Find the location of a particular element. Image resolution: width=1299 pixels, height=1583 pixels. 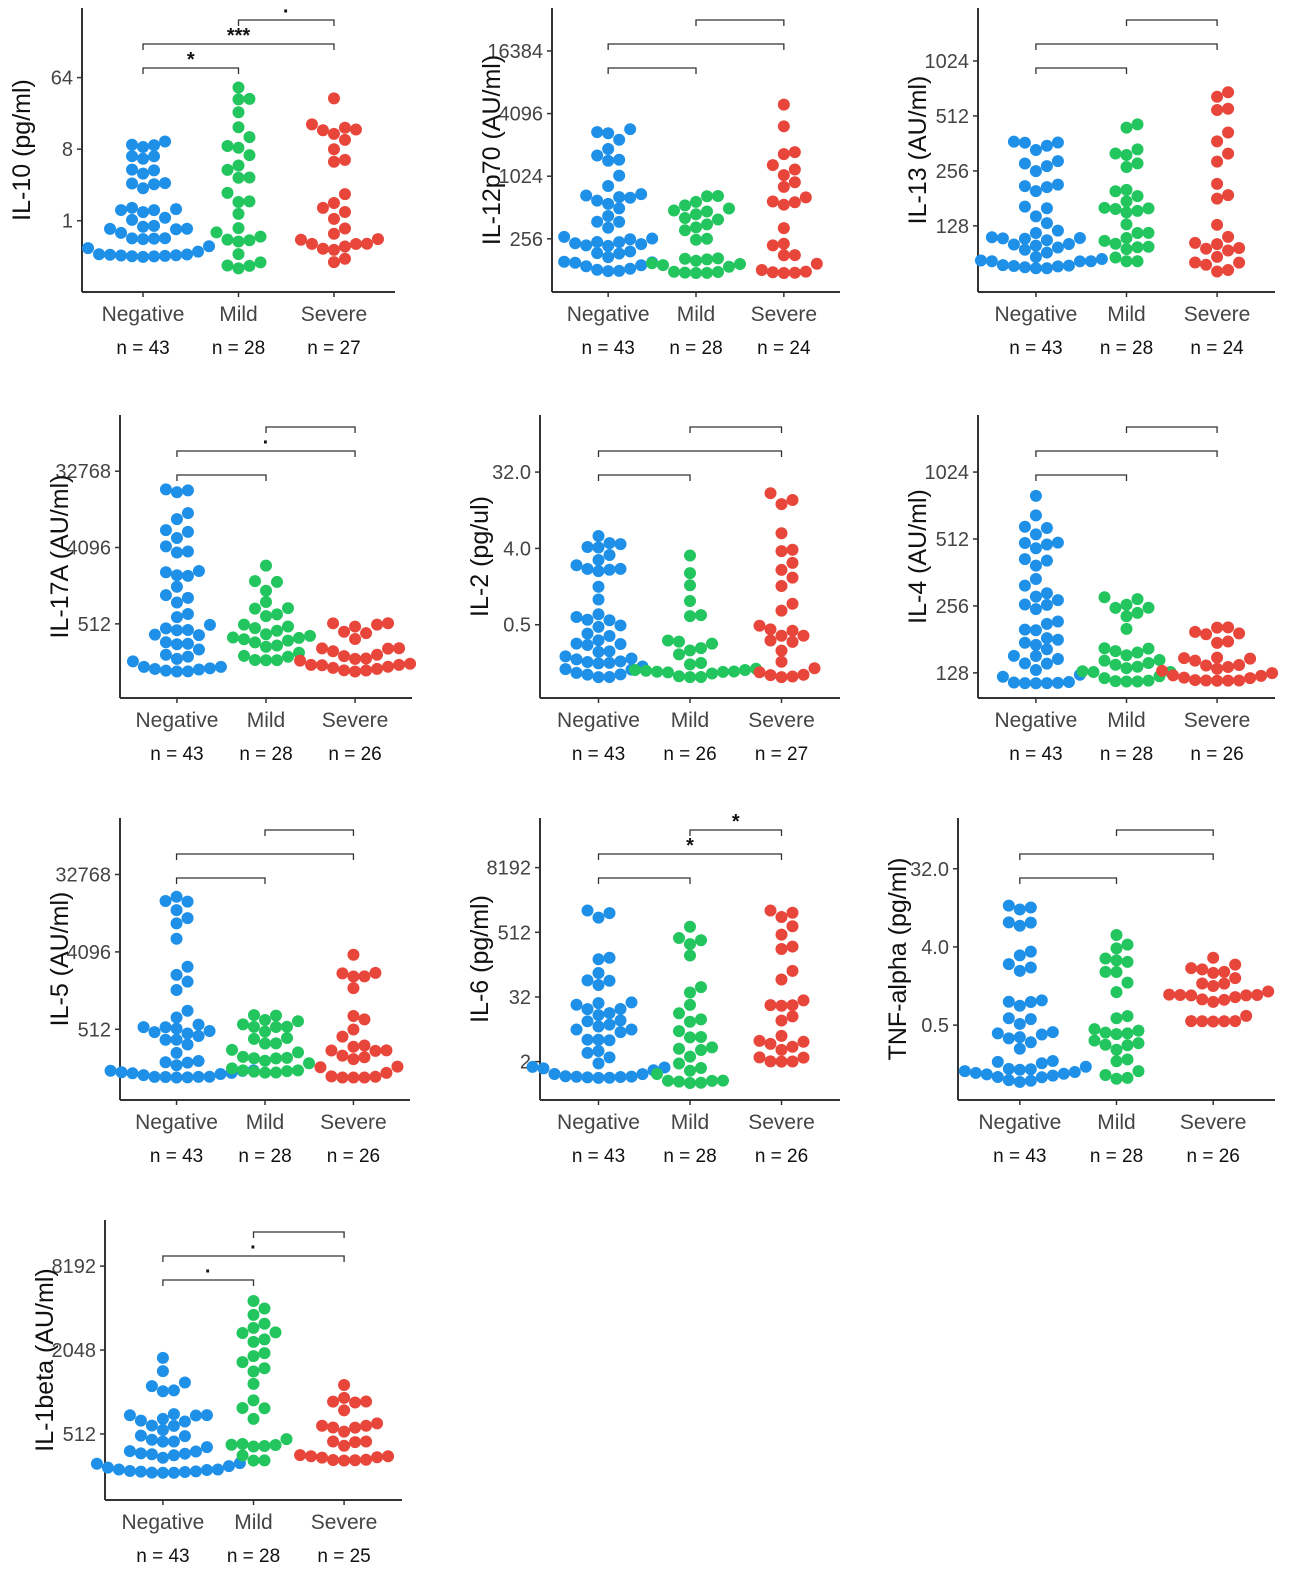

x-tick-label: Mild is located at coordinates (690, 1122).